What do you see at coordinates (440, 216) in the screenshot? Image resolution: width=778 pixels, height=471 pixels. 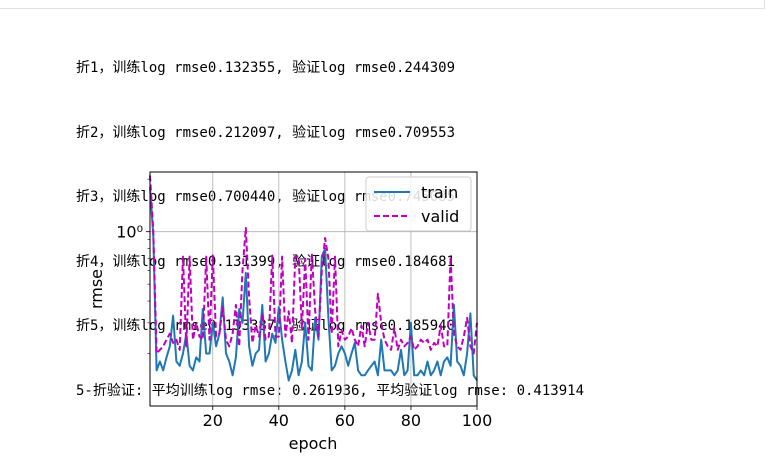 I see `legend-valid-label: valid` at bounding box center [440, 216].